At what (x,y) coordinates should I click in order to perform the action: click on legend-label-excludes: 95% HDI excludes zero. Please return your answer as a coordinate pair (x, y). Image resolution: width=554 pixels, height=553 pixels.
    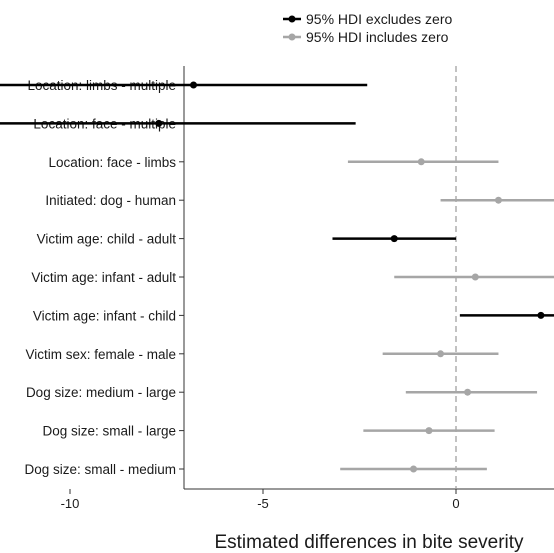
    Looking at the image, I should click on (379, 19).